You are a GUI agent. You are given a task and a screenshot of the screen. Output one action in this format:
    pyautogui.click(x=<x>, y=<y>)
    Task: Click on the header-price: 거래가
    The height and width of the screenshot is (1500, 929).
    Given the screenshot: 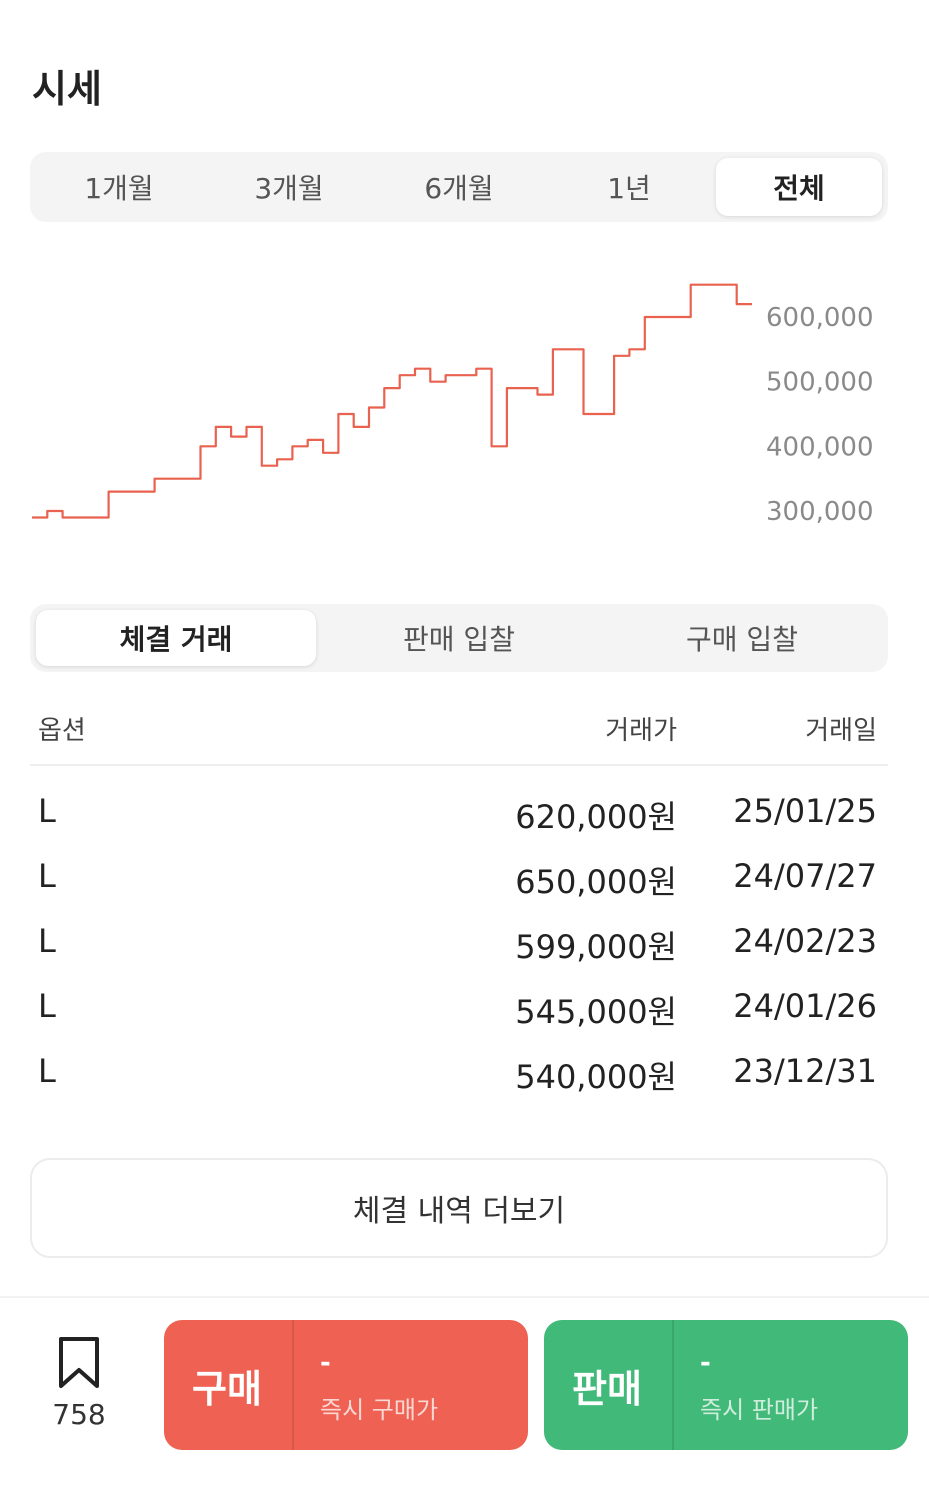 What is the action you would take?
    pyautogui.click(x=641, y=731)
    